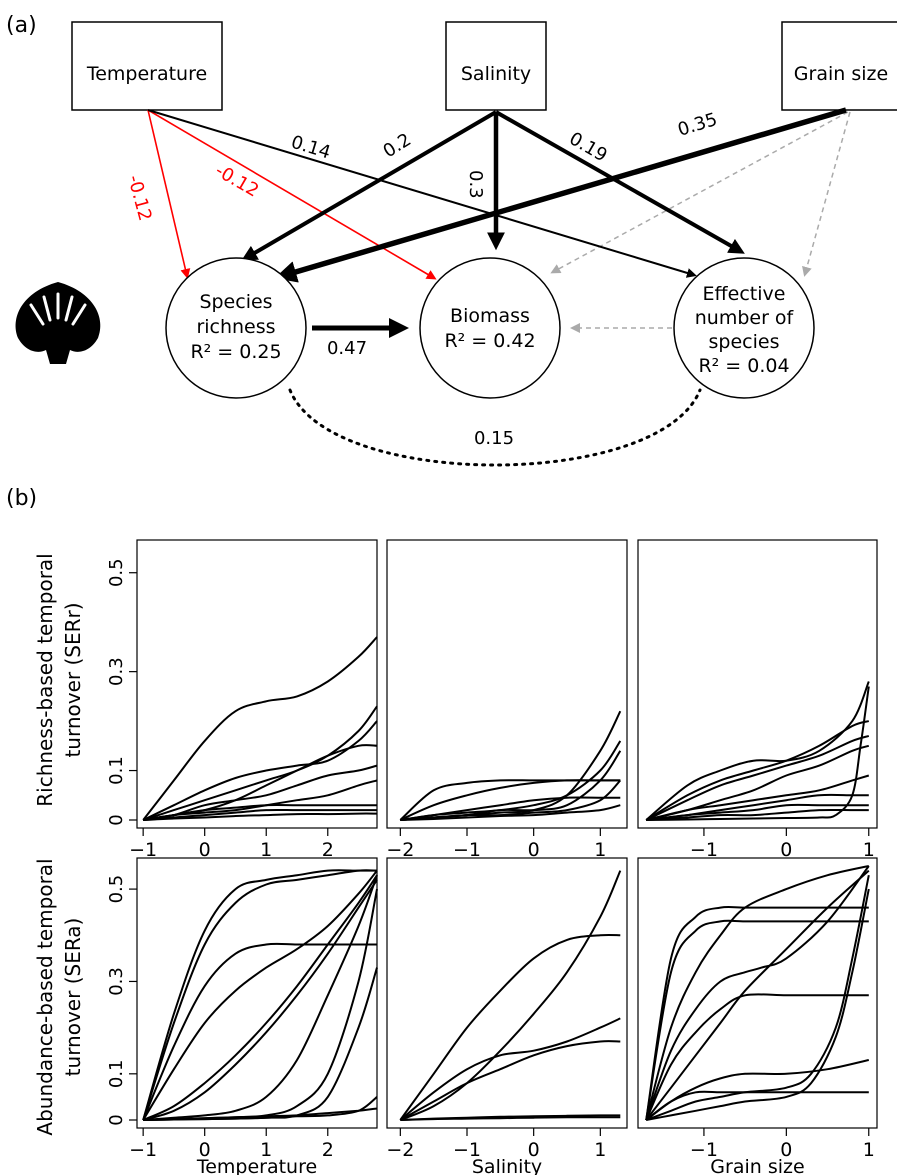 Image resolution: width=897 pixels, height=1175 pixels. Describe the element at coordinates (757, 1165) in the screenshot. I see `x-axis-label: Grain size` at that location.